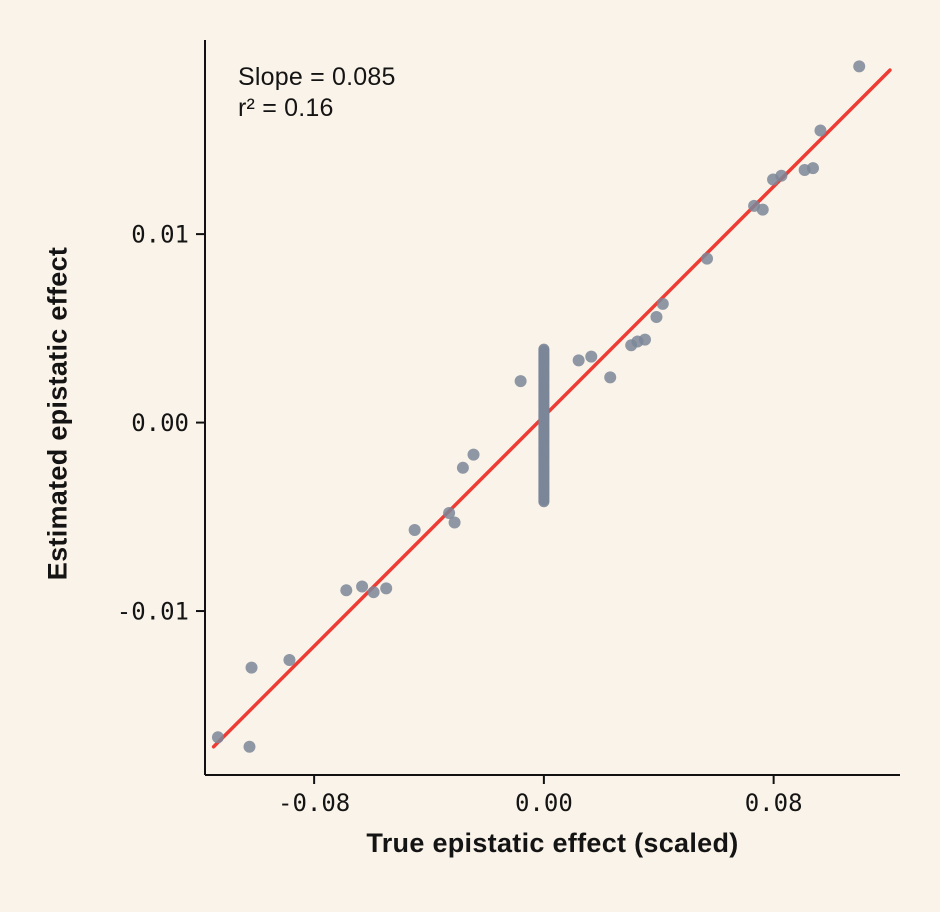 The image size is (940, 912). What do you see at coordinates (317, 93) in the screenshot?
I see `annotation-block: Slope = 0.085 r² = 0.16` at bounding box center [317, 93].